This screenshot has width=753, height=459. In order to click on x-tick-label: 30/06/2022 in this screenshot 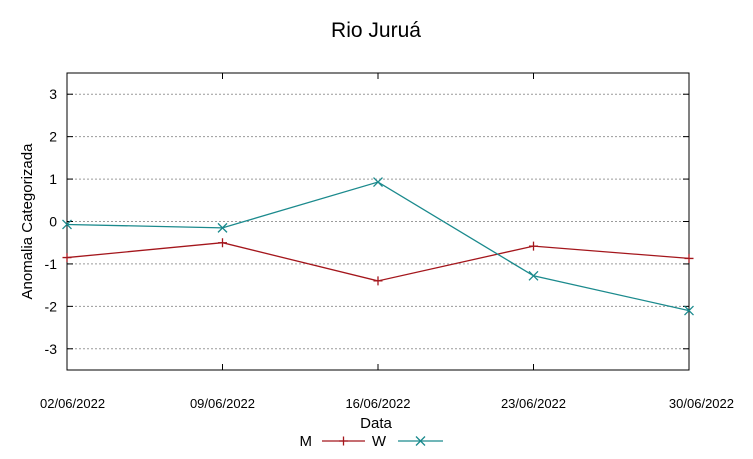, I will do `click(701, 403)`.